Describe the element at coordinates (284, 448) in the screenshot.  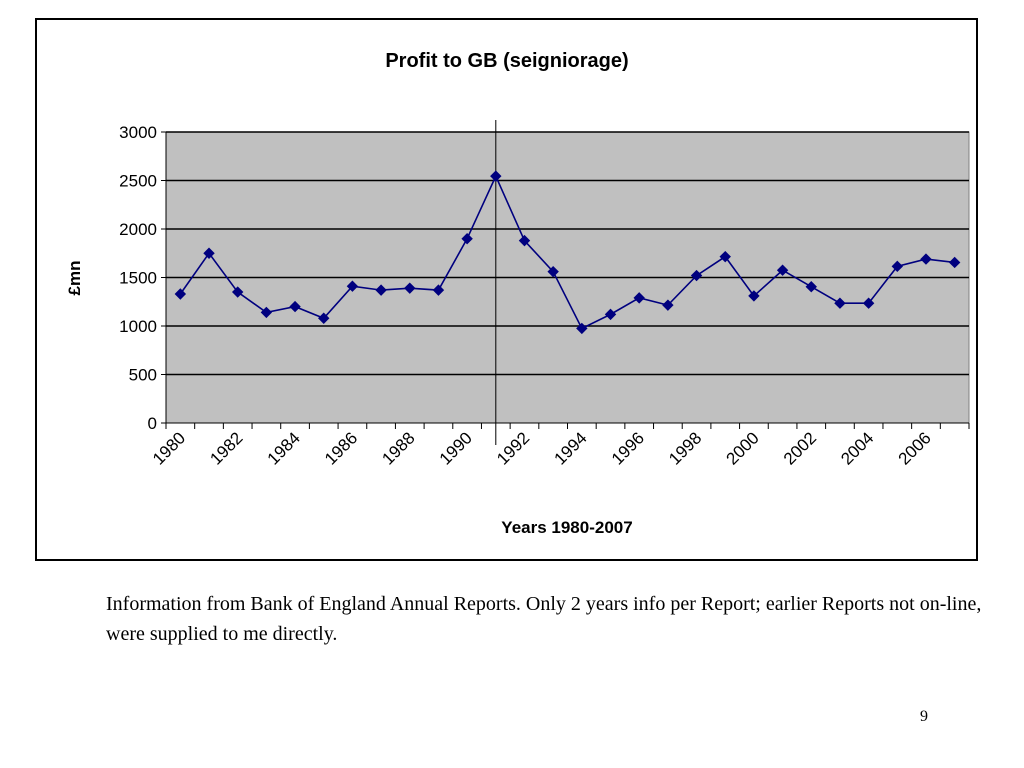
I see `x-tick-label: 1984` at that location.